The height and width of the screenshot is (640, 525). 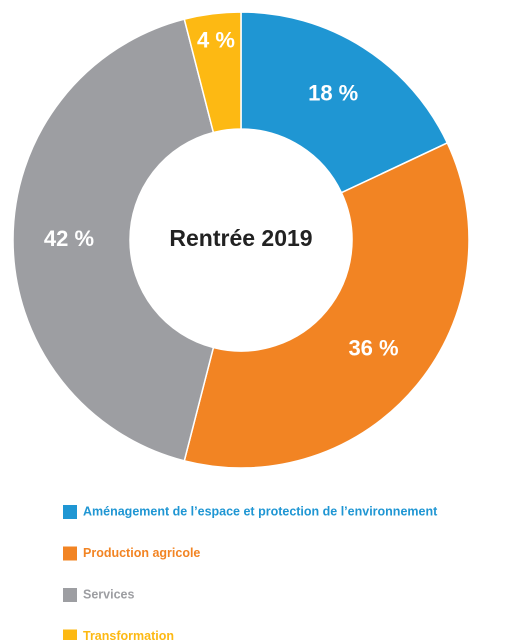 What do you see at coordinates (240, 238) in the screenshot?
I see `center-label: Rentrée 2019` at bounding box center [240, 238].